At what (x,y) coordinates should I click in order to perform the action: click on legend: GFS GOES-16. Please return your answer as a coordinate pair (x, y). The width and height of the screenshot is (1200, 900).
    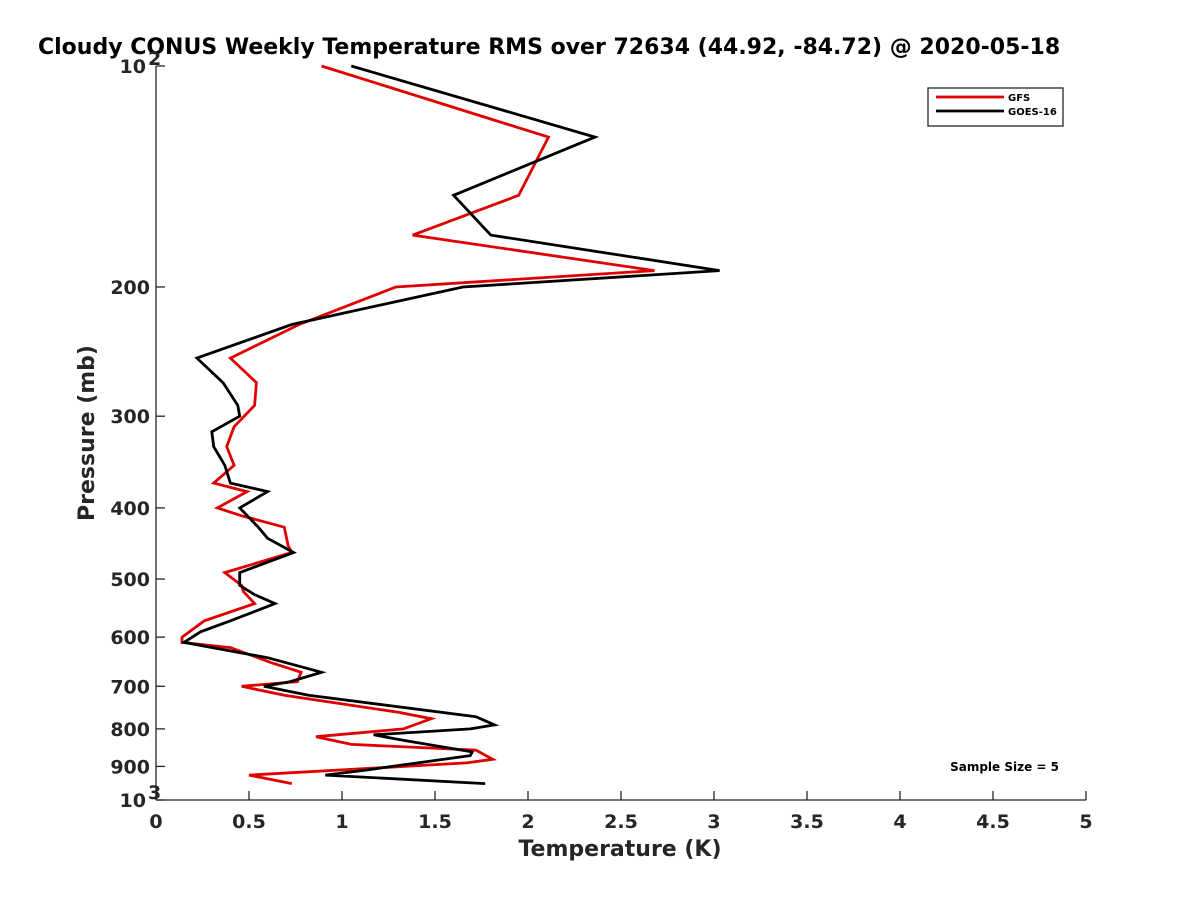
    Looking at the image, I should click on (995, 107).